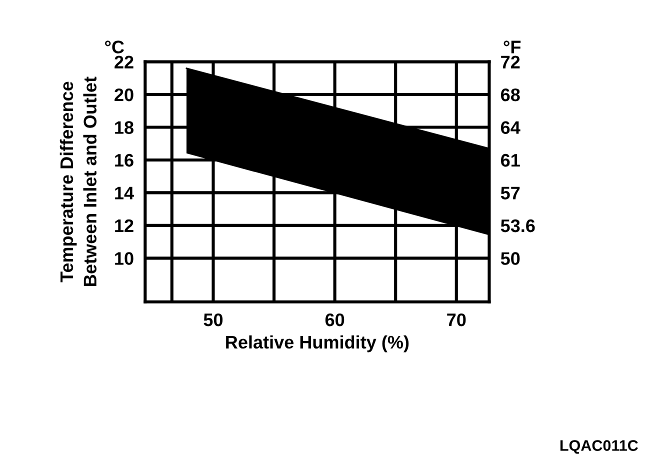 Image resolution: width=672 pixels, height=468 pixels. I want to click on y-tick-label: 10, so click(124, 258).